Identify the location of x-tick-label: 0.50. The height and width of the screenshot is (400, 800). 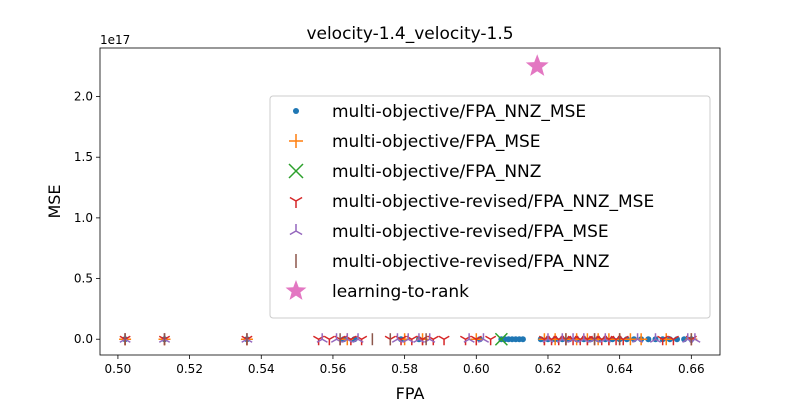
(118, 369).